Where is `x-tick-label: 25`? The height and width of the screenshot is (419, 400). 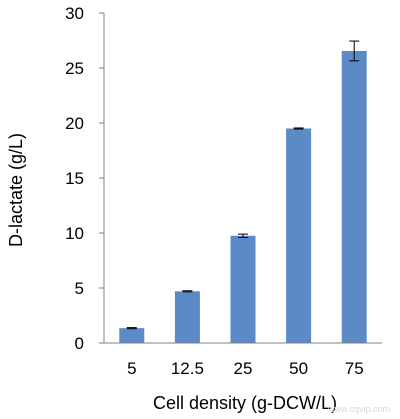 x-tick-label: 25 is located at coordinates (243, 368).